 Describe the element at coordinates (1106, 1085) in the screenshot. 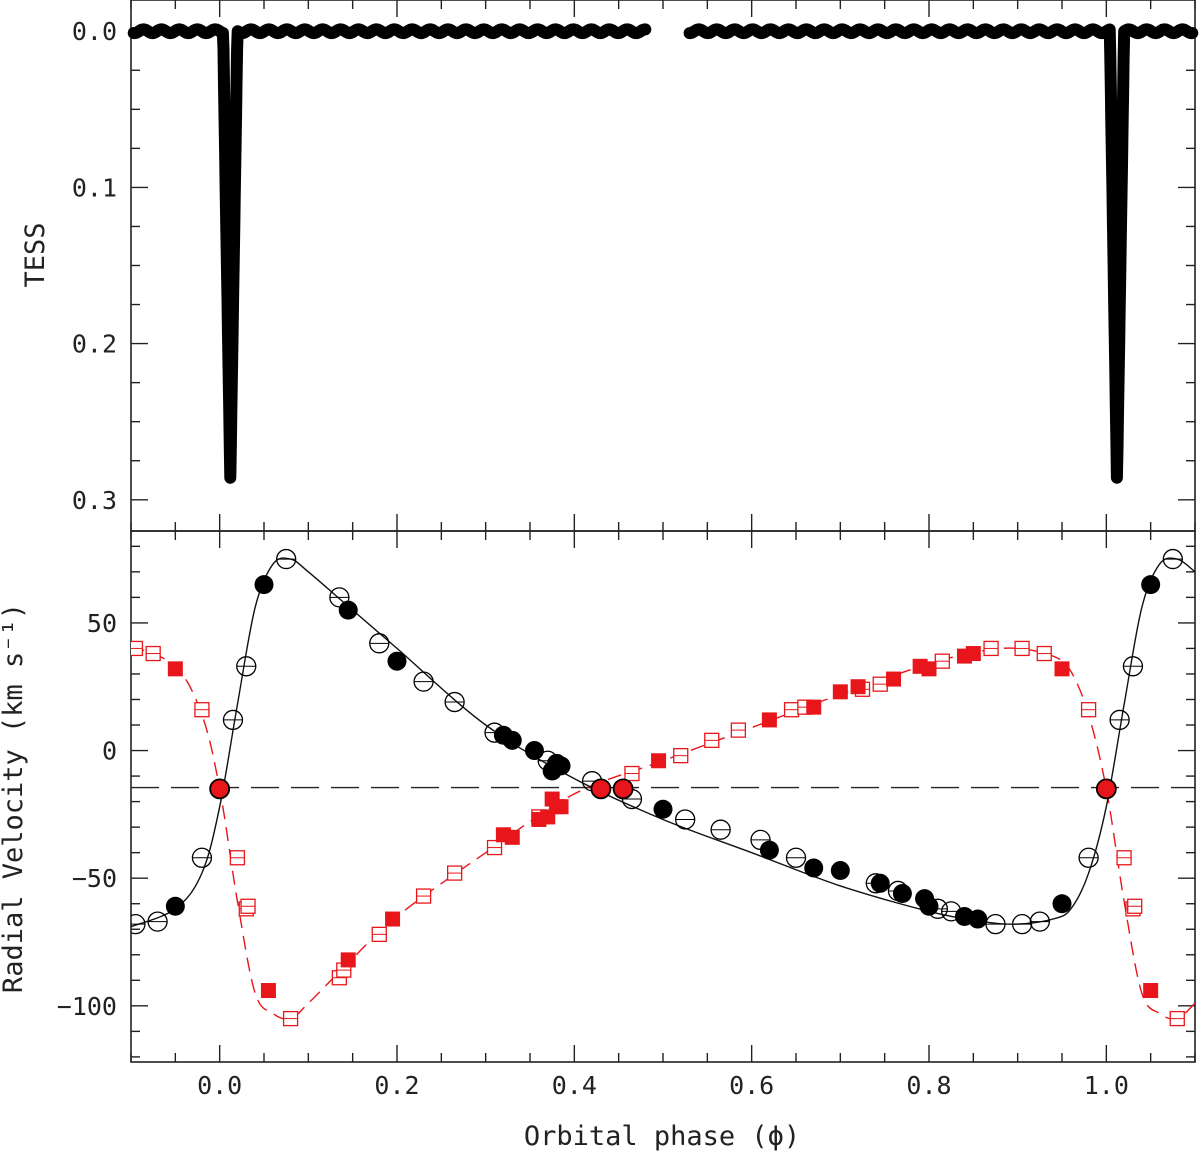

I see `bottom-x-tick-label: 1.0` at that location.